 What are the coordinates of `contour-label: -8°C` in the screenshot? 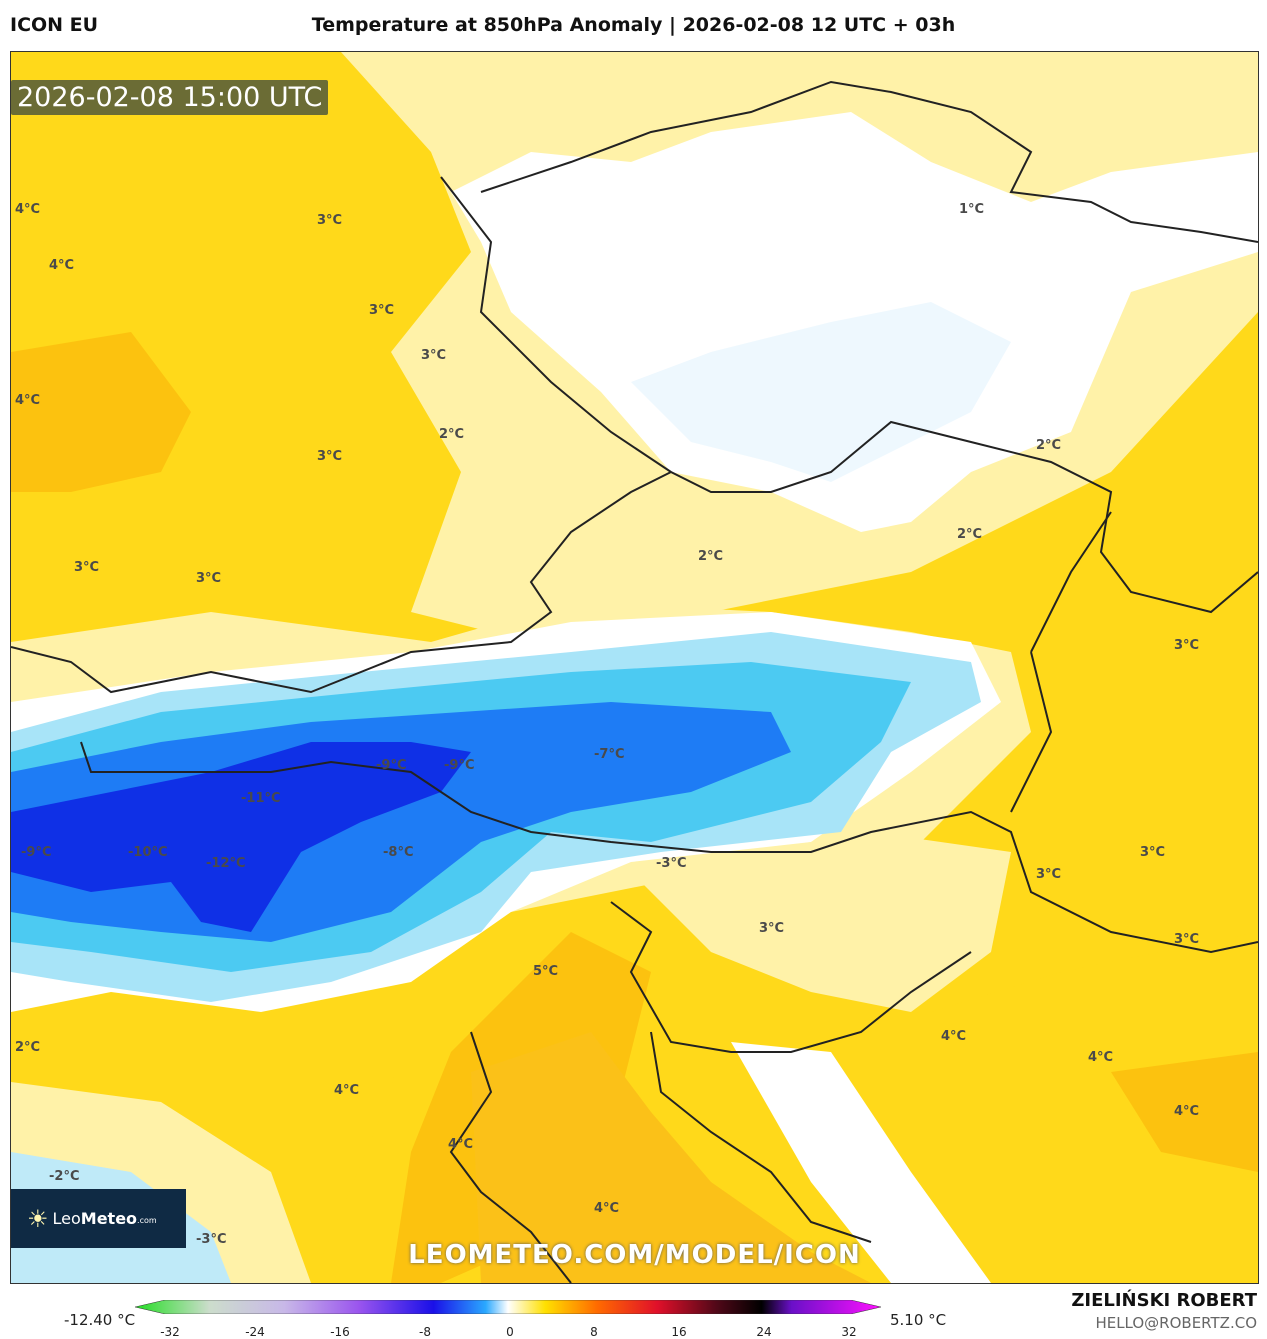 It's located at (398, 852).